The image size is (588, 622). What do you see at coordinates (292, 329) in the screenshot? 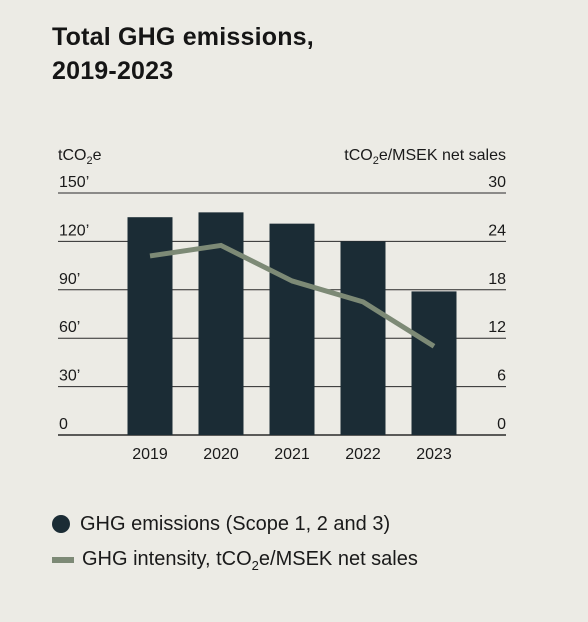
I see `bar-2021` at bounding box center [292, 329].